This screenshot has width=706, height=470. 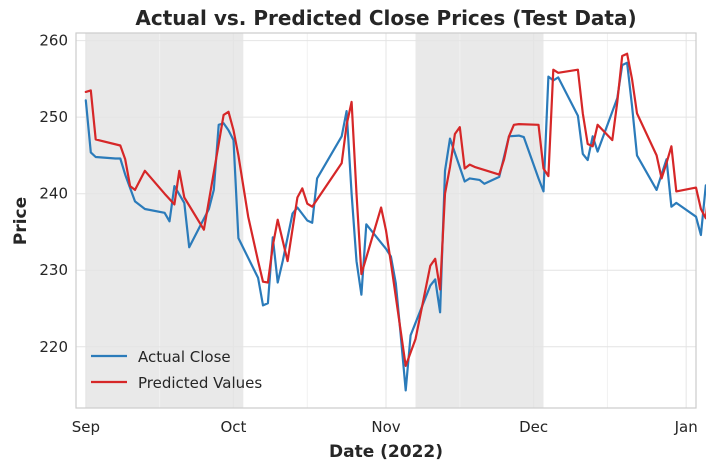 What do you see at coordinates (53, 41) in the screenshot?
I see `y-tick-label: 260` at bounding box center [53, 41].